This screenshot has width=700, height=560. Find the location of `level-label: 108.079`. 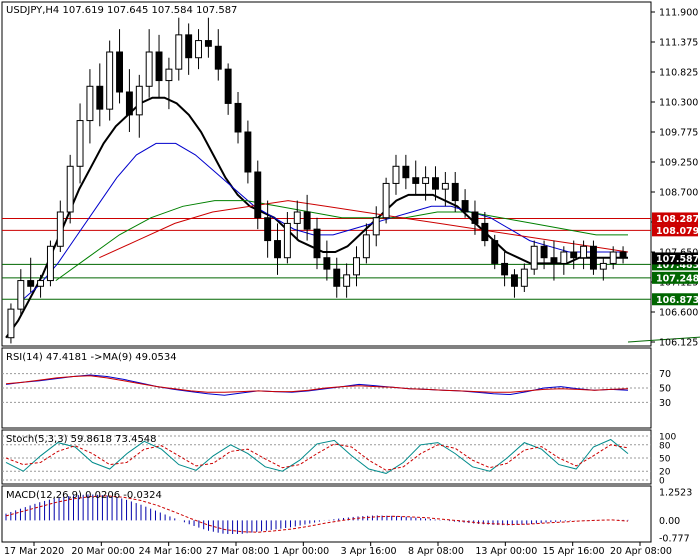

level-label: 108.079 is located at coordinates (677, 231).